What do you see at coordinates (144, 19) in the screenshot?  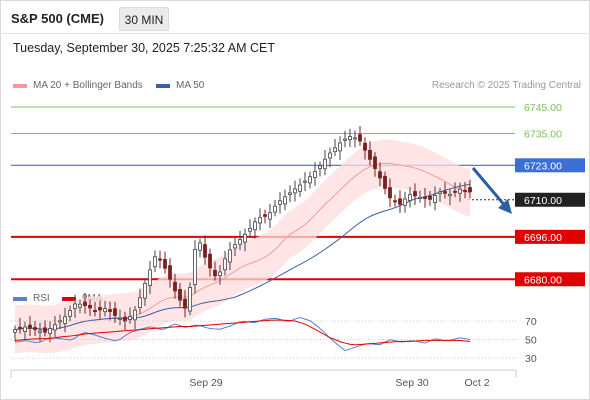 I see `timeframe-badge: 30 MIN` at bounding box center [144, 19].